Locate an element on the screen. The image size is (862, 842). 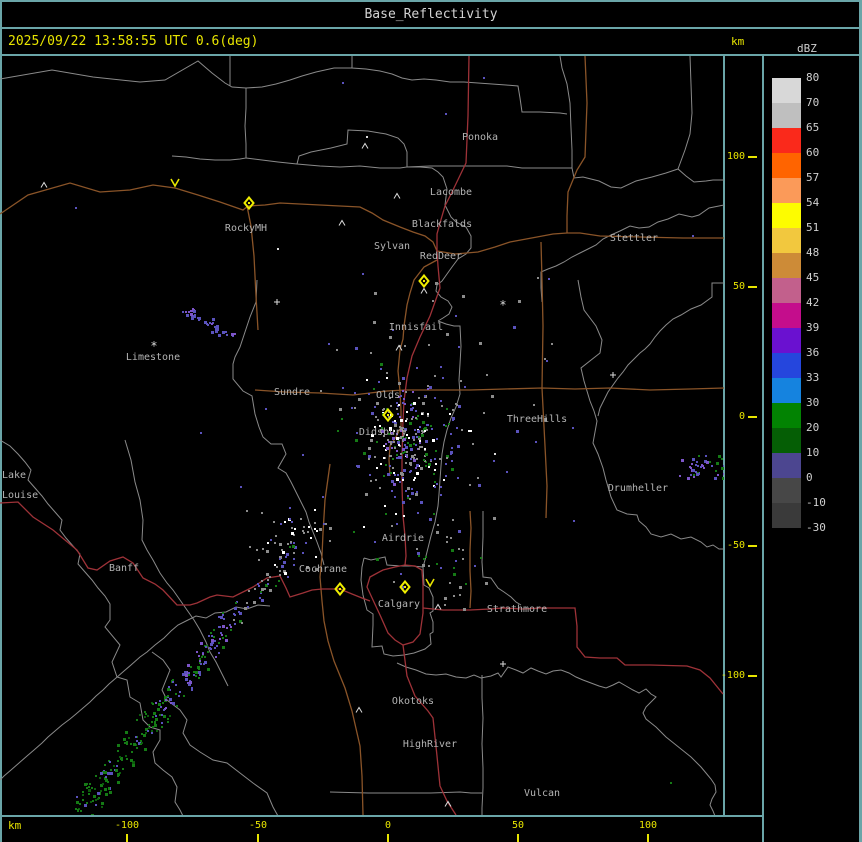
city-label: Banff is located at coordinates (124, 568).